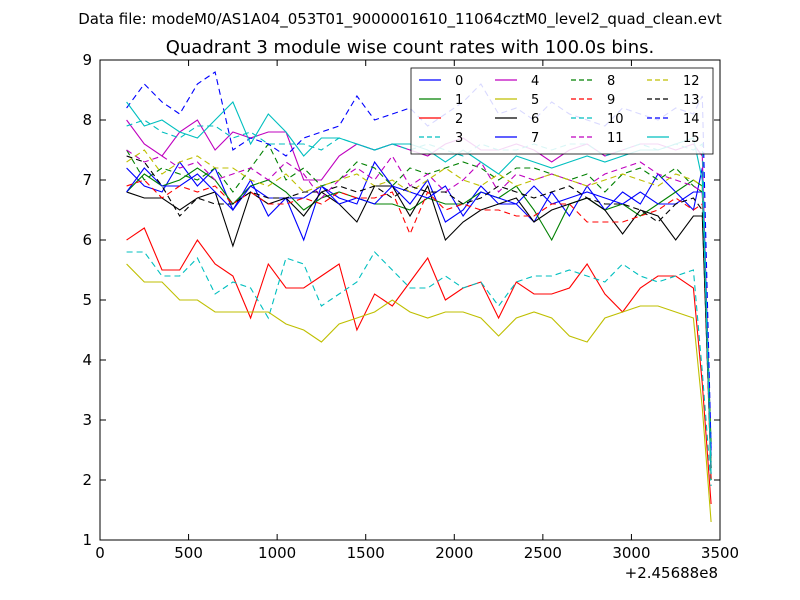 The image size is (800, 600). What do you see at coordinates (611, 100) in the screenshot?
I see `legend-label-9: 9` at bounding box center [611, 100].